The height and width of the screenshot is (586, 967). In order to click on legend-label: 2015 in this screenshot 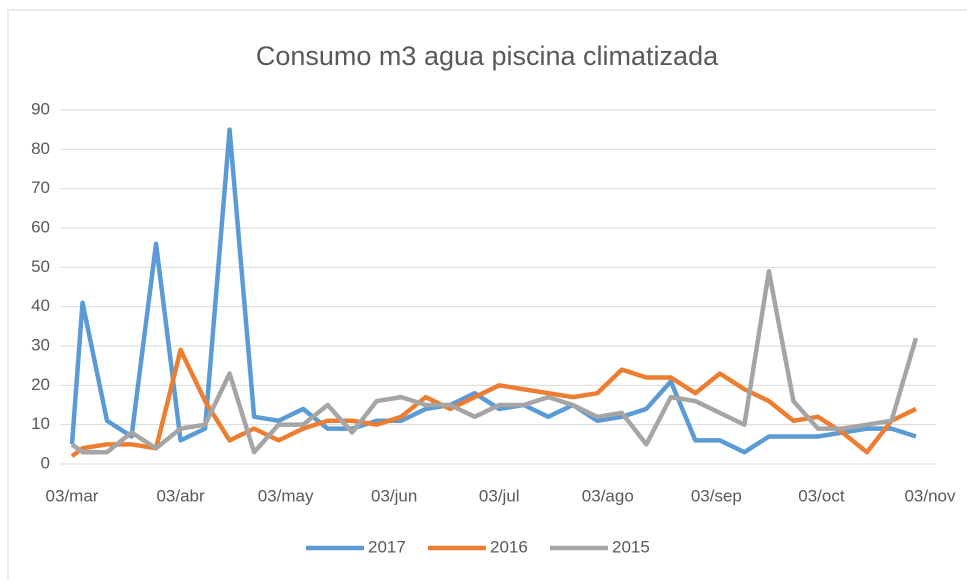, I will do `click(631, 546)`.